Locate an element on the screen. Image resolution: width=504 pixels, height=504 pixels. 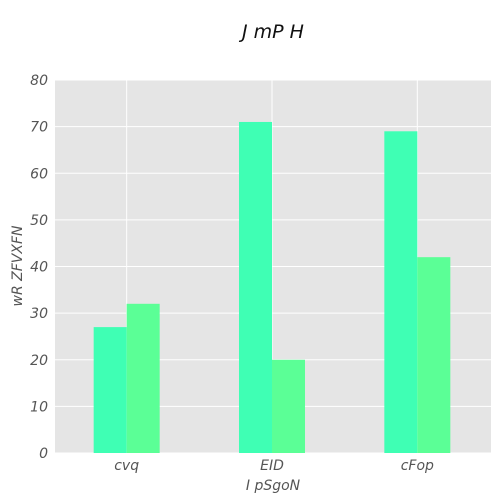
y-tick-labels: 0 10 20 30 40 50 60 70 80 is located at coordinates (39, 267).